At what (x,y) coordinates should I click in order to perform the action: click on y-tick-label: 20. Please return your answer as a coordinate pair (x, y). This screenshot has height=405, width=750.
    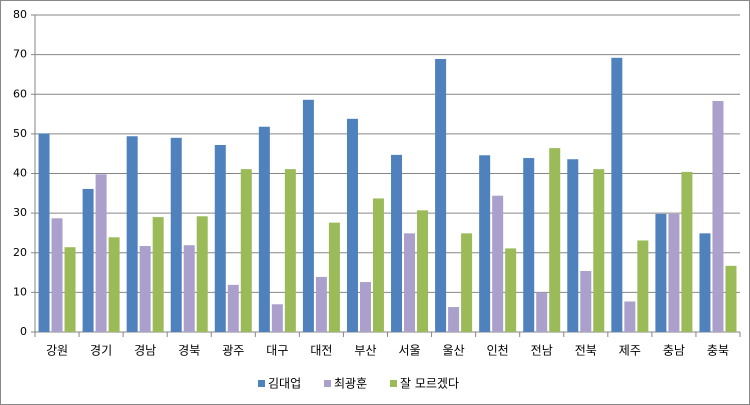
    Looking at the image, I should click on (20, 252).